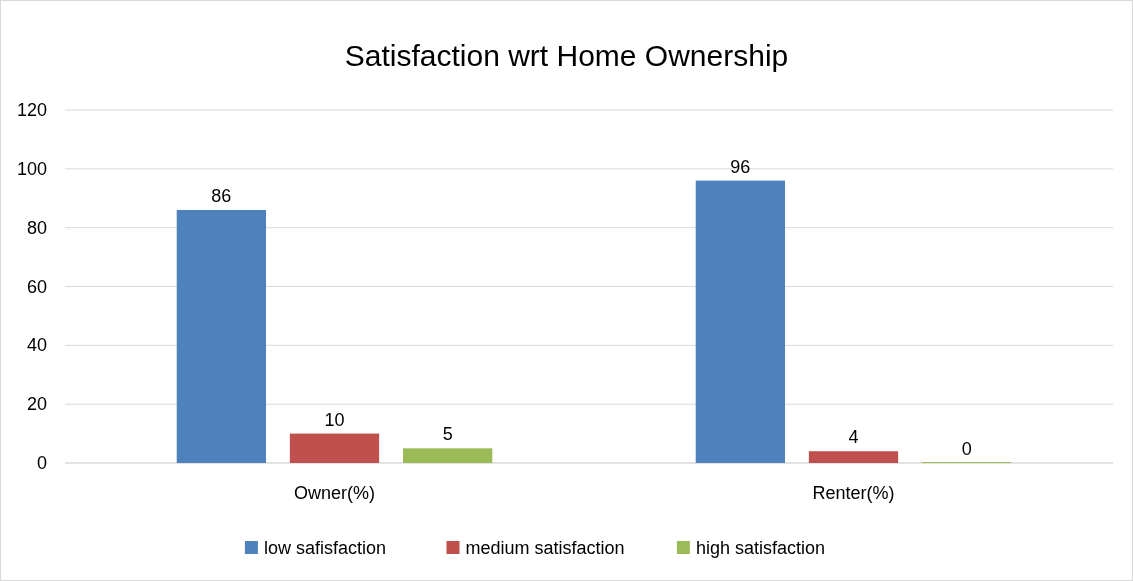 The image size is (1133, 581). What do you see at coordinates (221, 196) in the screenshot?
I see `data-label: 86` at bounding box center [221, 196].